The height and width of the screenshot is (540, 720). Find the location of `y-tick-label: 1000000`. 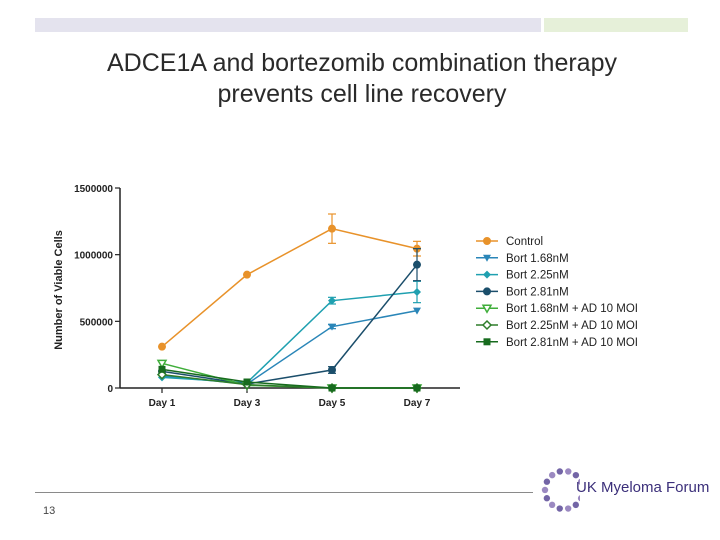

y-tick-label: 1000000 is located at coordinates (93, 256).